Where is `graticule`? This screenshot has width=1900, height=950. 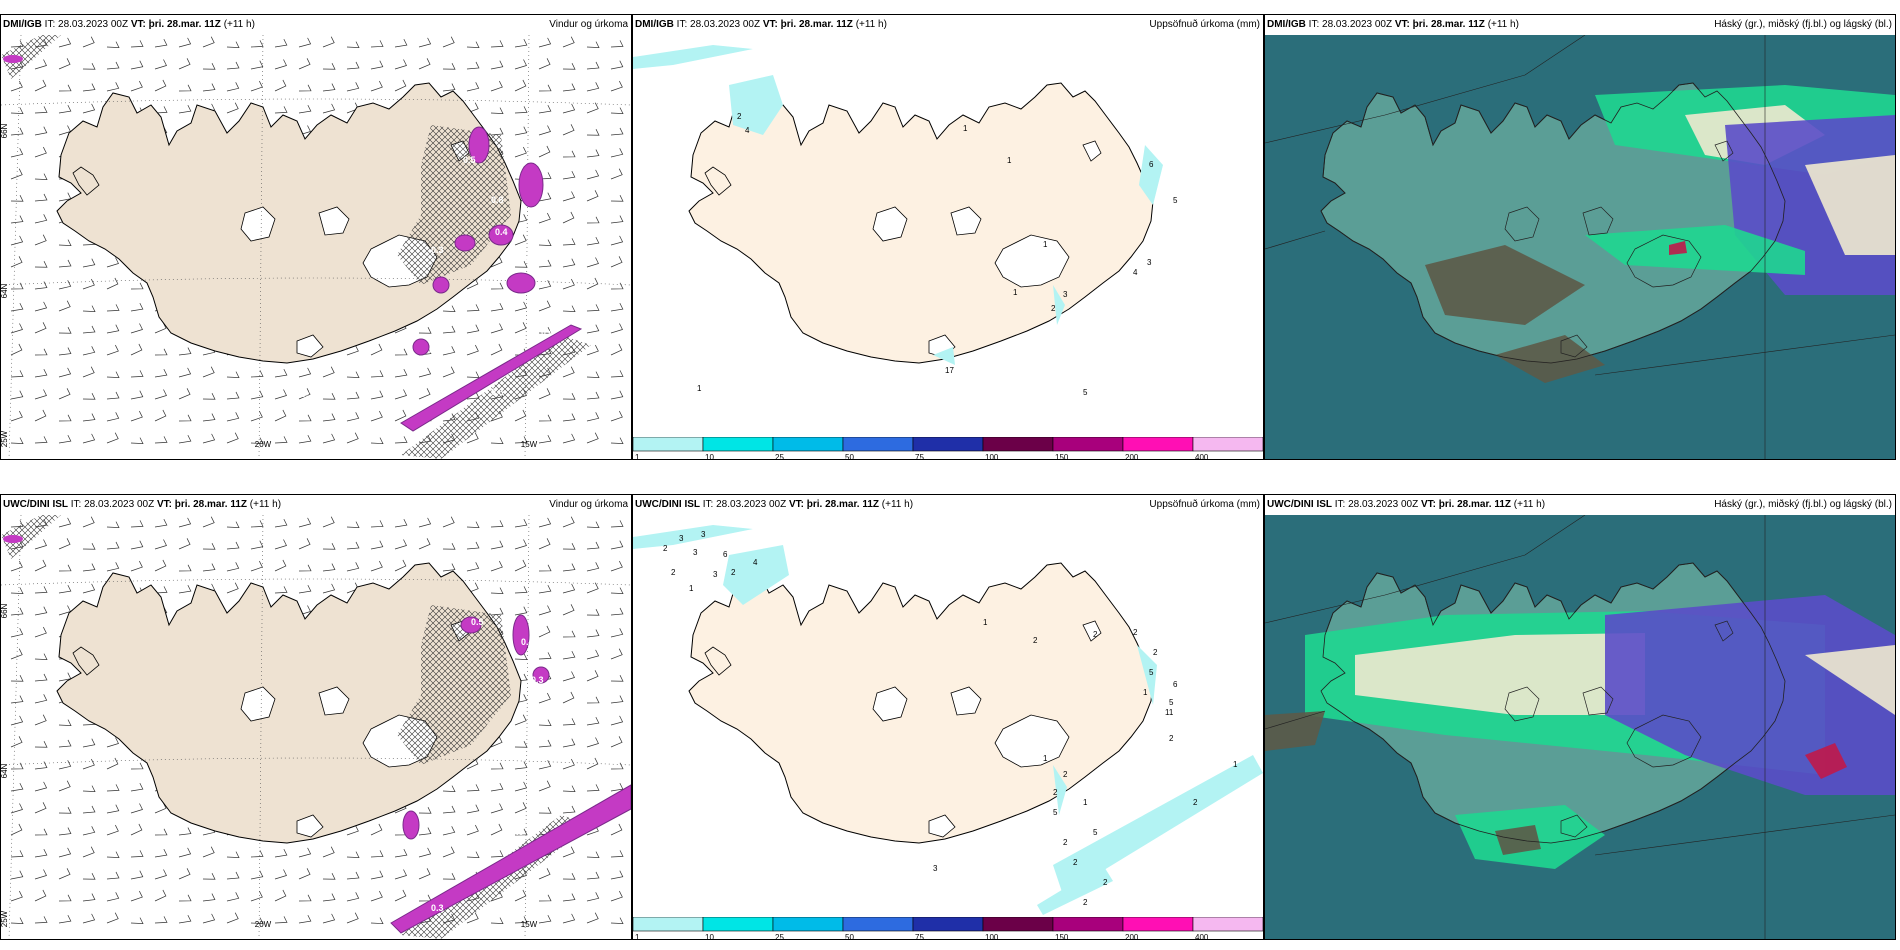 graticule is located at coordinates (1580, 727).